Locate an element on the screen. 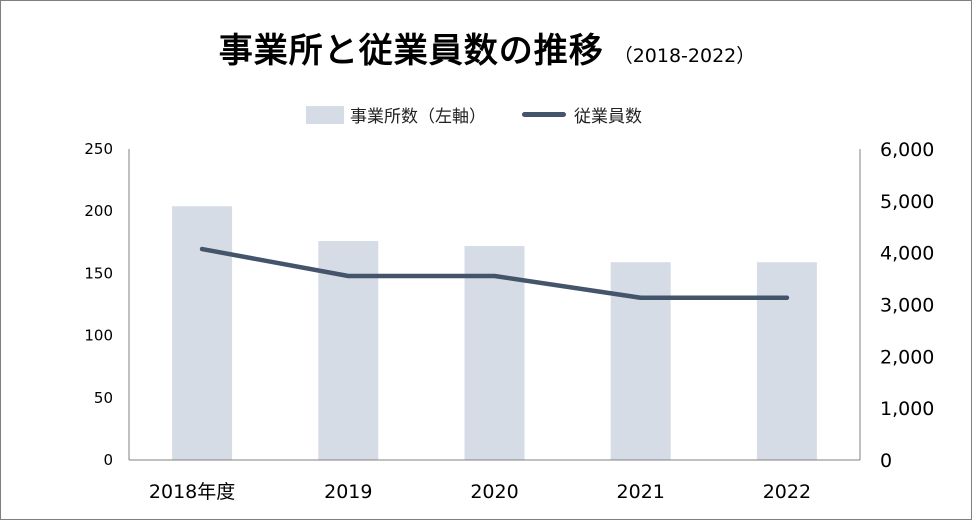  right-tick-label: 1,000 is located at coordinates (907, 409).